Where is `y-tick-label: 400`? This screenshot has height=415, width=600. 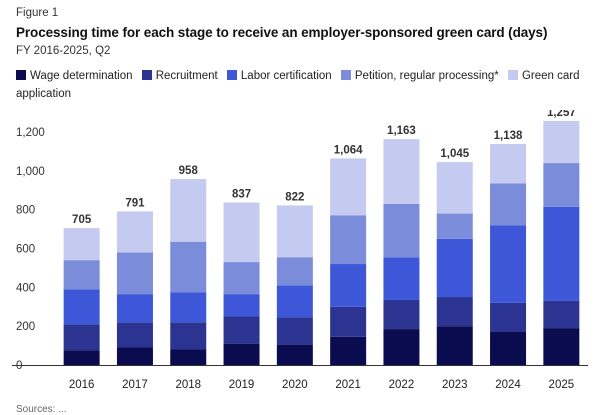 y-tick-label: 400 is located at coordinates (25, 288).